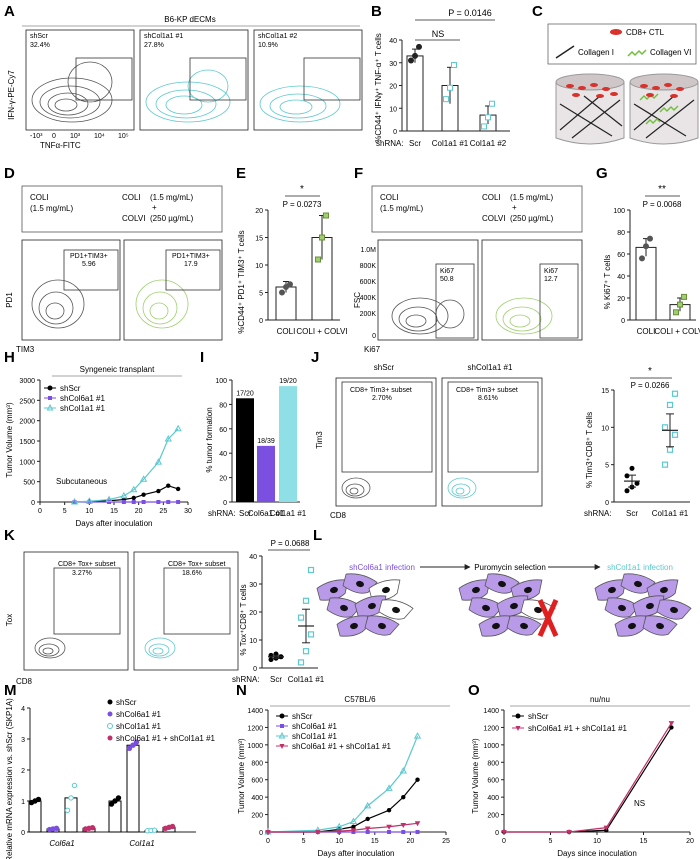  Describe the element at coordinates (491, 197) in the screenshot. I see `cond2-line1: COLI` at that location.